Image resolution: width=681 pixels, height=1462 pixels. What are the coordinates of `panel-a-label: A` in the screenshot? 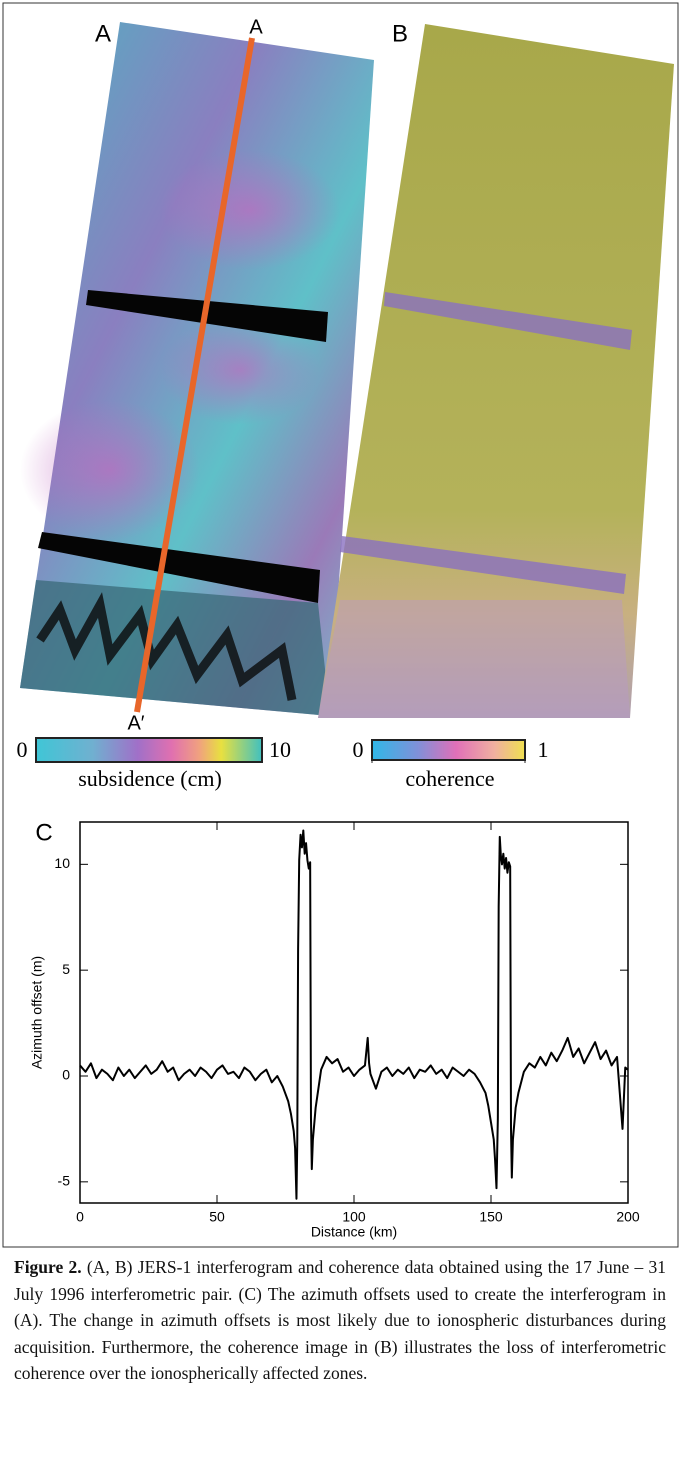 It's located at (103, 33).